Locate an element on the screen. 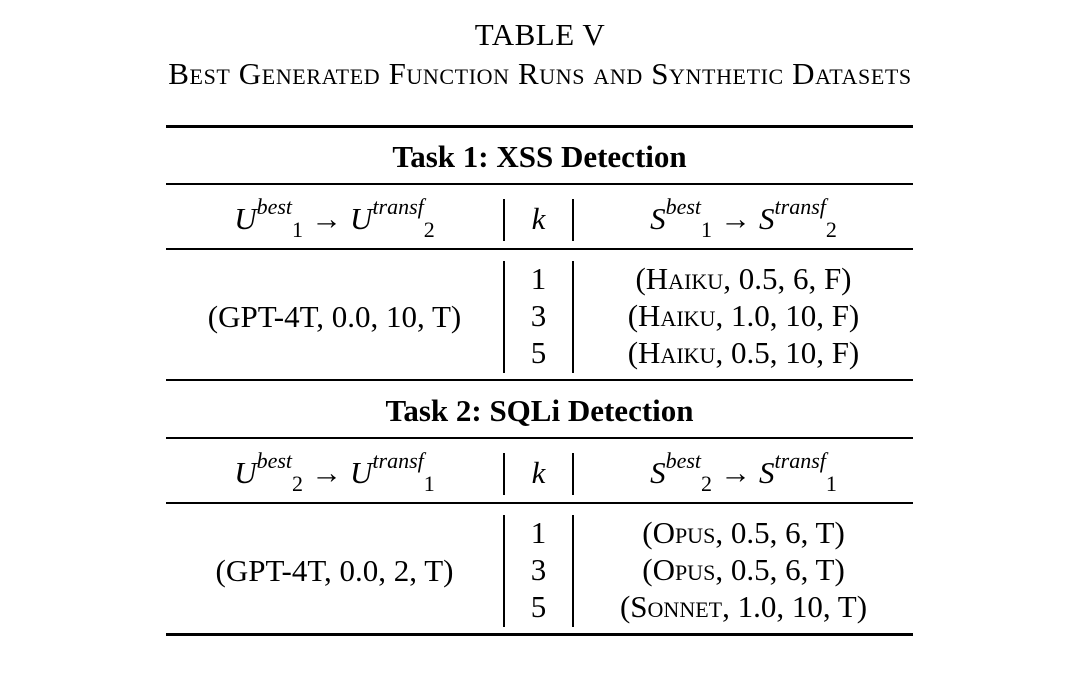  rule-task1-colhead is located at coordinates (539, 249).